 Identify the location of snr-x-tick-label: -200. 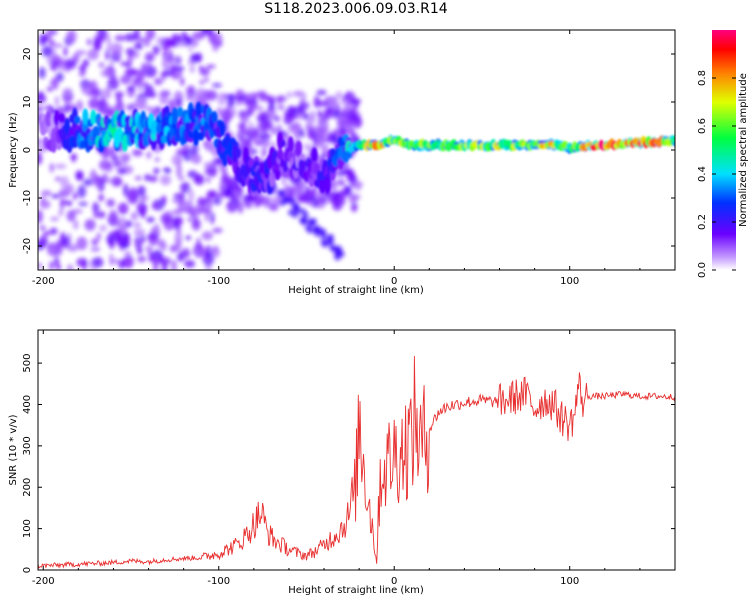
(43, 581).